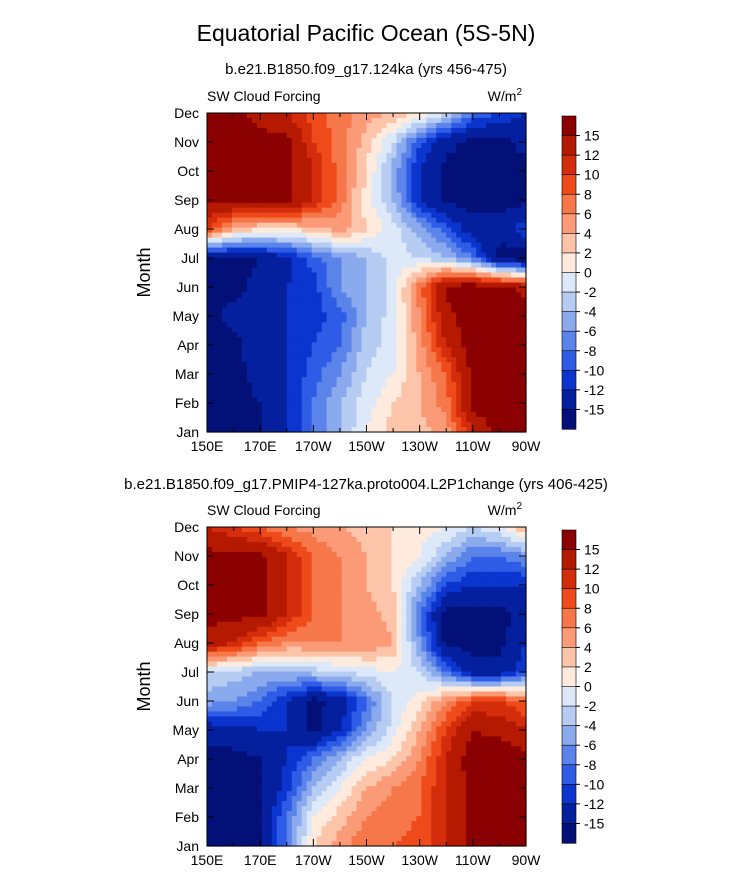 The image size is (732, 881). What do you see at coordinates (419, 446) in the screenshot?
I see `x-tick-label: 130W` at bounding box center [419, 446].